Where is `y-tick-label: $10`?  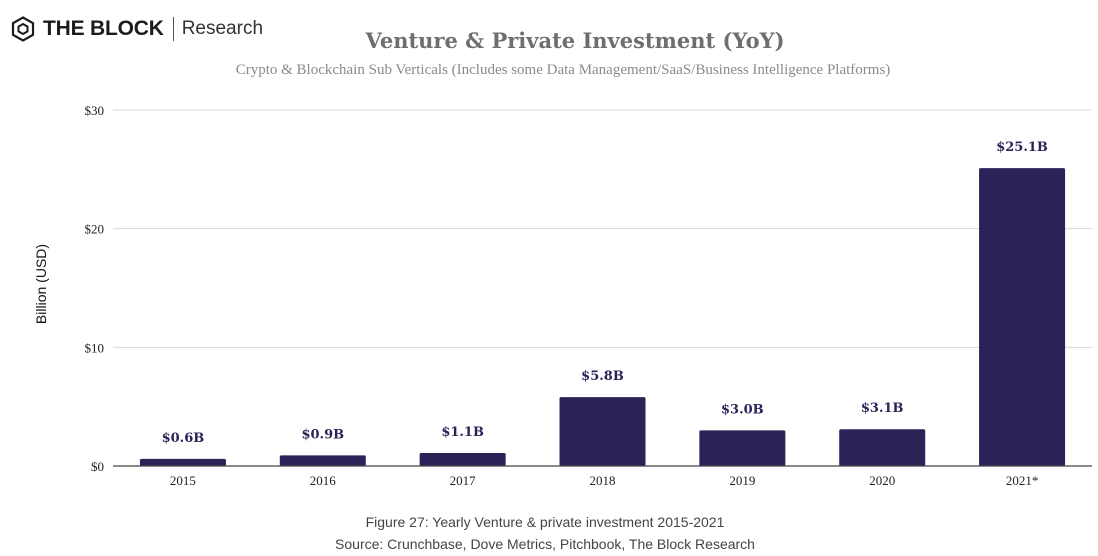 y-tick-label: $10 is located at coordinates (95, 347).